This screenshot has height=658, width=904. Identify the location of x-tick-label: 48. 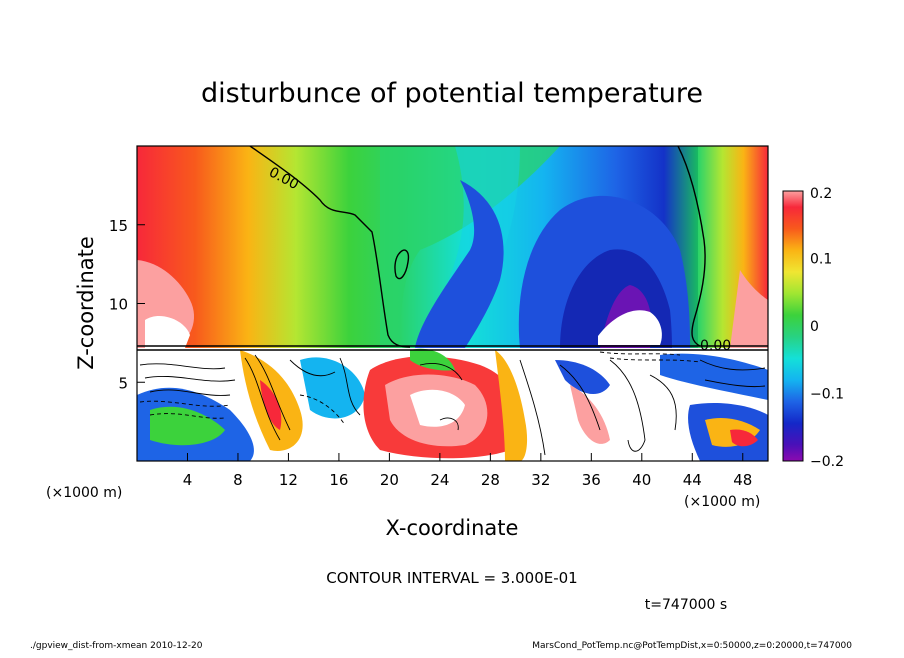
(742, 480).